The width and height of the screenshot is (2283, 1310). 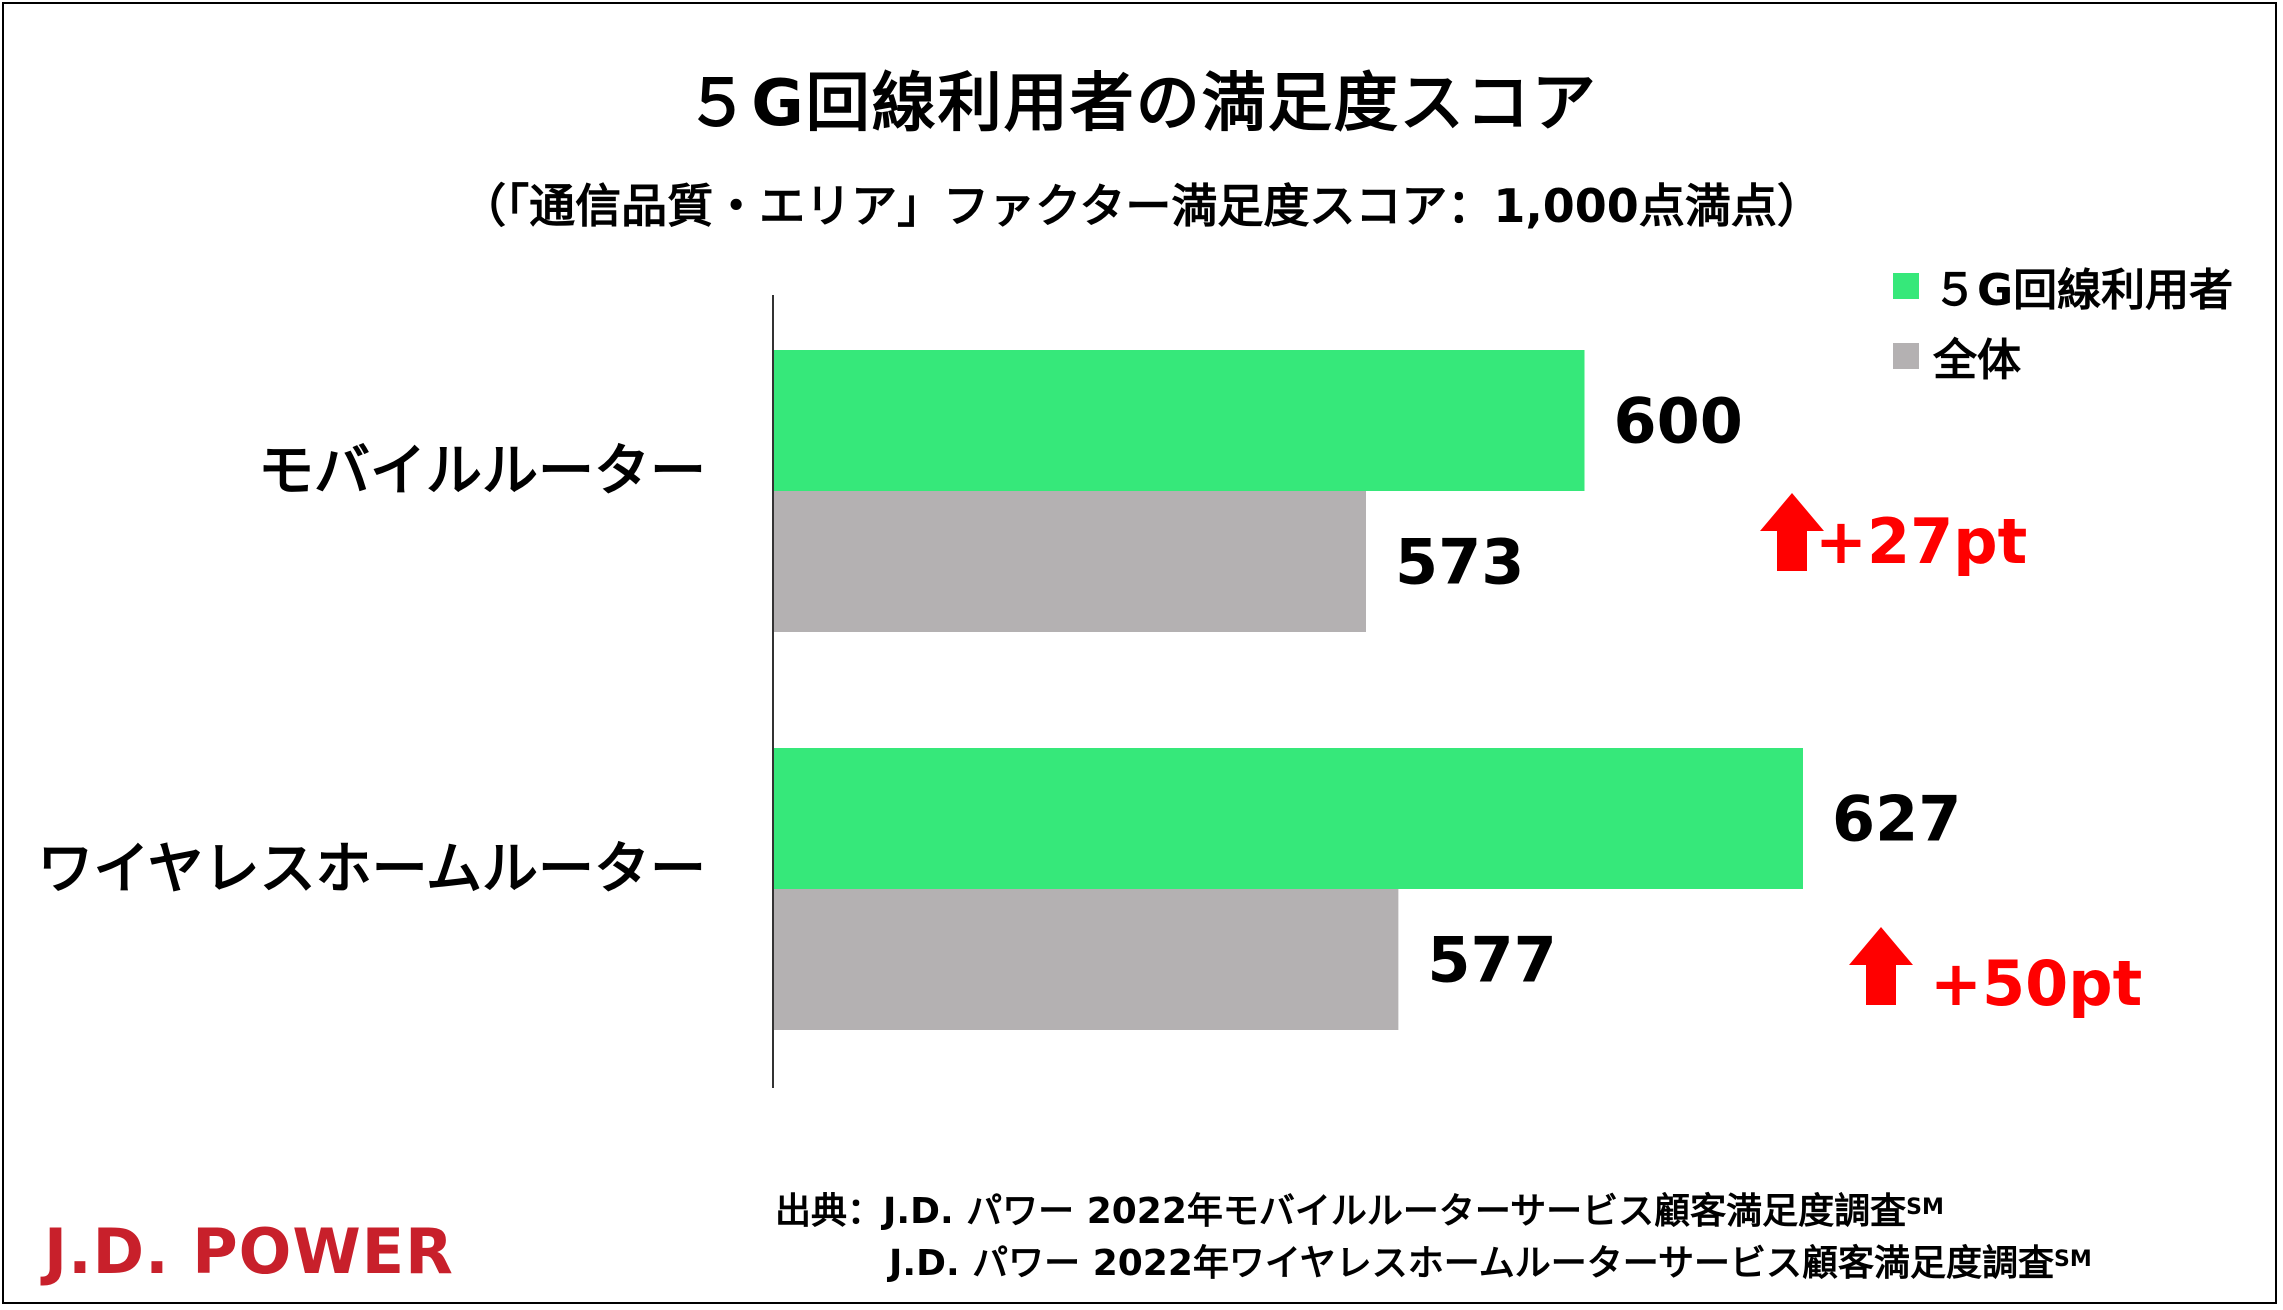 What do you see at coordinates (482, 471) in the screenshot?
I see `category-label: モバイルルーター` at bounding box center [482, 471].